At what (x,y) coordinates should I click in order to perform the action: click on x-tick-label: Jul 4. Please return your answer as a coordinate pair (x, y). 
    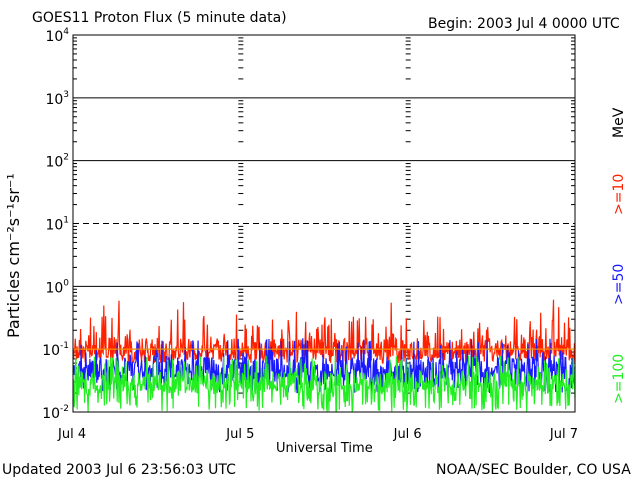
    Looking at the image, I should click on (71, 434).